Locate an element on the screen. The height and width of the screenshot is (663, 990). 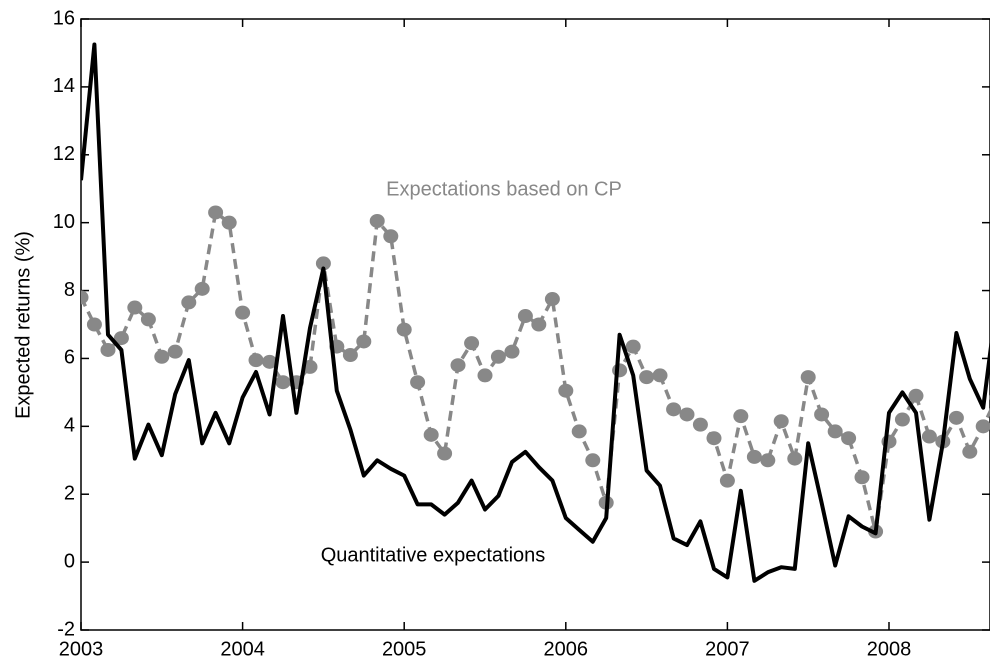
y-tick-label: 8 is located at coordinates (69, 290).